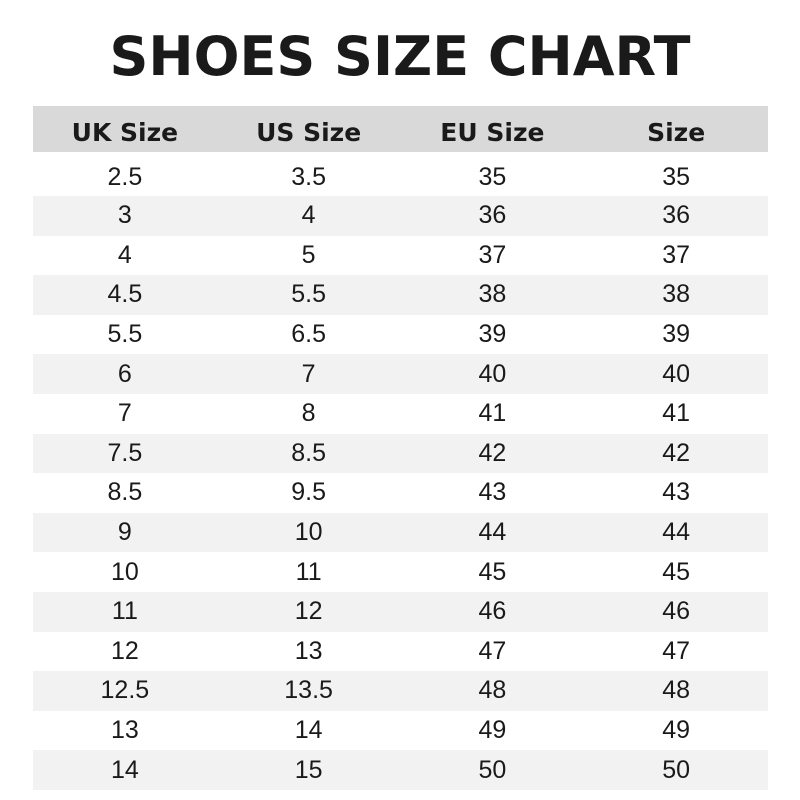 Image resolution: width=800 pixels, height=800 pixels. I want to click on header-us-size: US Size, so click(309, 132).